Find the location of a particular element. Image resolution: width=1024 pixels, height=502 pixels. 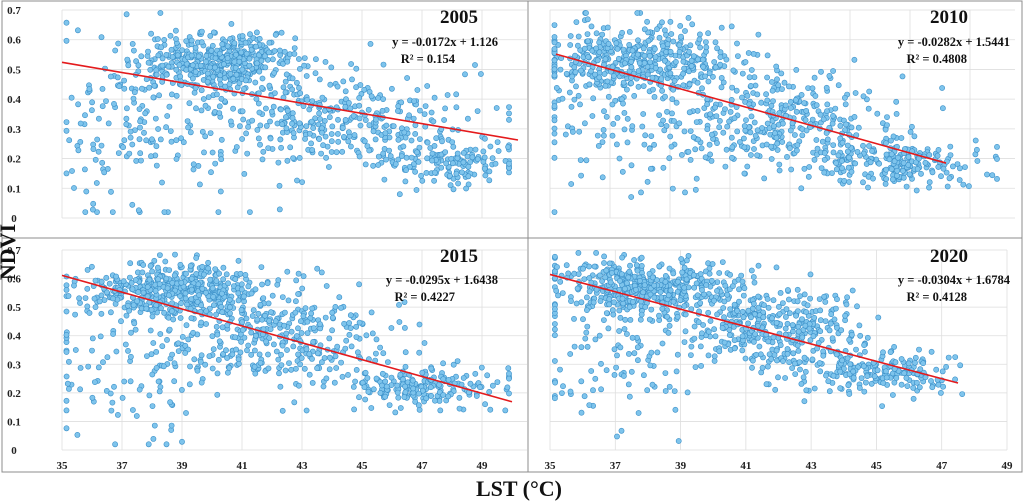

y-tick-label: 0.6 is located at coordinates (14, 280).